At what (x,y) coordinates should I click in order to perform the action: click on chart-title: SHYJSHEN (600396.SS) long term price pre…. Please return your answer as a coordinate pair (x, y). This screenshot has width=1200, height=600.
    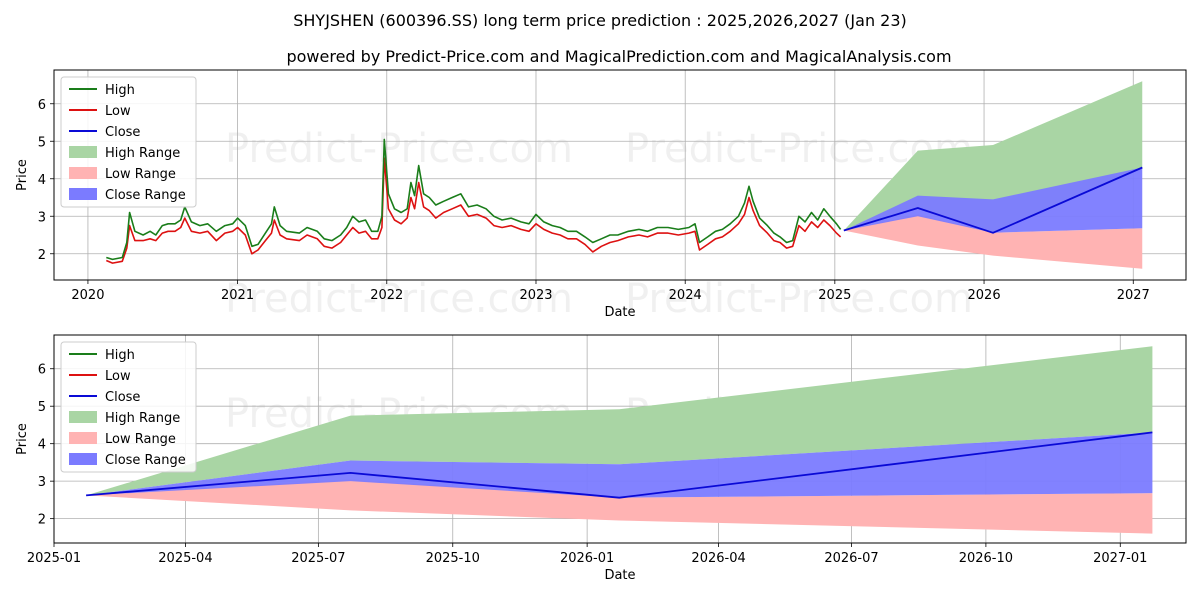
    Looking at the image, I should click on (600, 20).